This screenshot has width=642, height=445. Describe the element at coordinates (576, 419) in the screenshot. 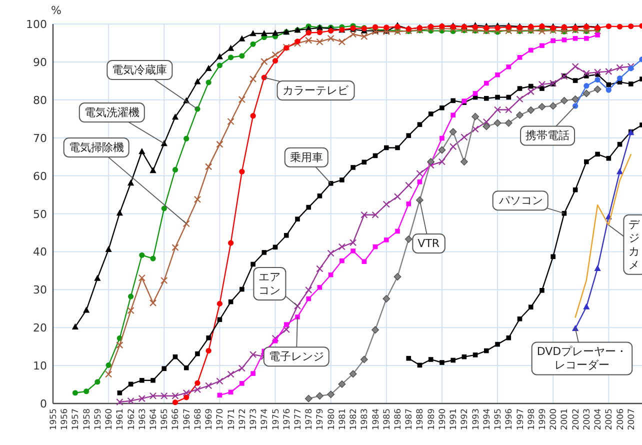

I see `x-tick-label: 2002` at that location.